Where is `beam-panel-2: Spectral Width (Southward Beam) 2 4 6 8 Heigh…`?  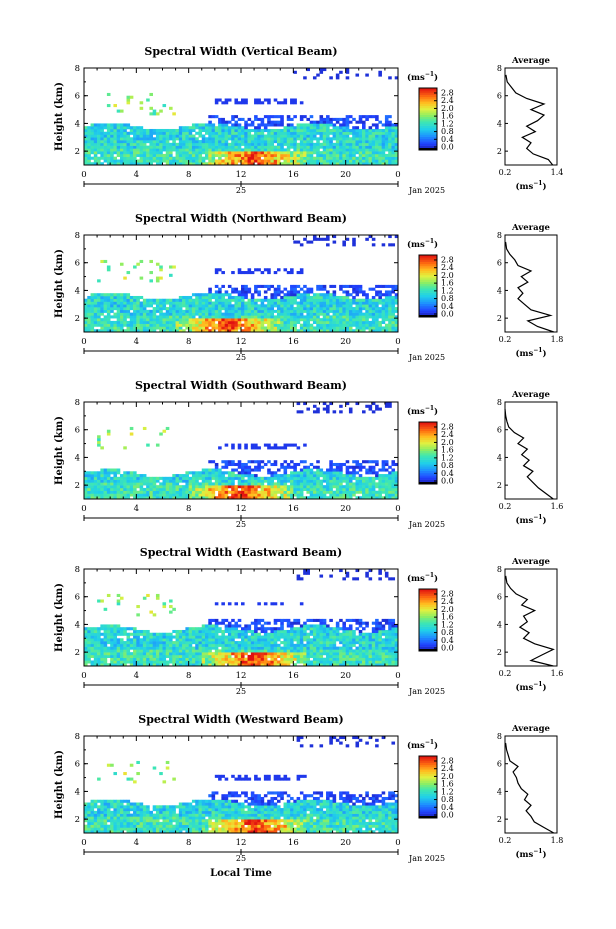
beam-panel-2: Spectral Width (Southward Beam) 2 4 6 8 Heigh… is located at coordinates (308, 454).